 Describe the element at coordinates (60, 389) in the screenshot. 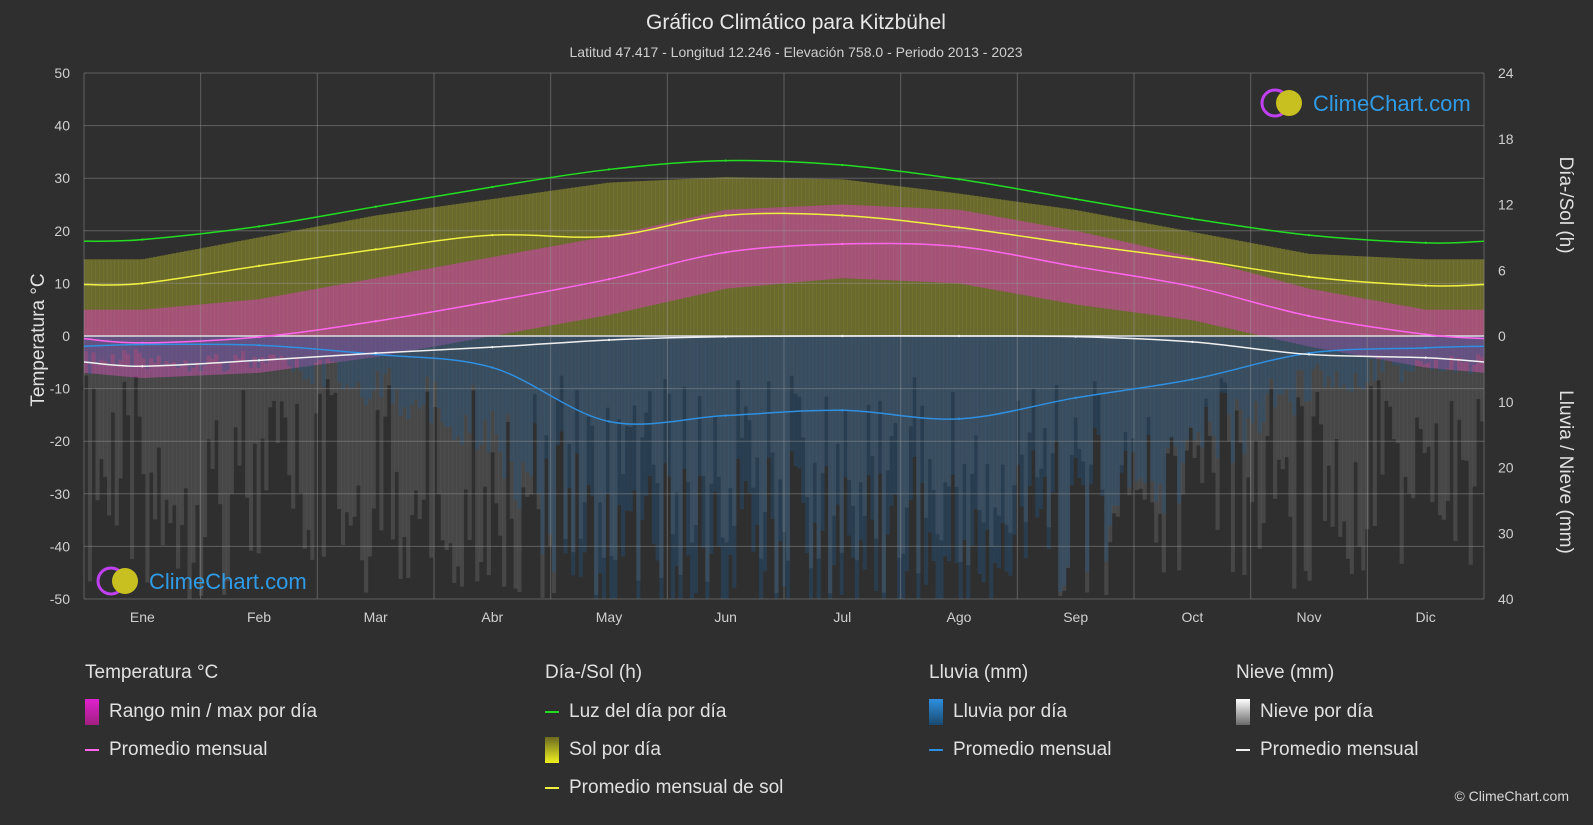

I see `left-tick-label: -10` at that location.